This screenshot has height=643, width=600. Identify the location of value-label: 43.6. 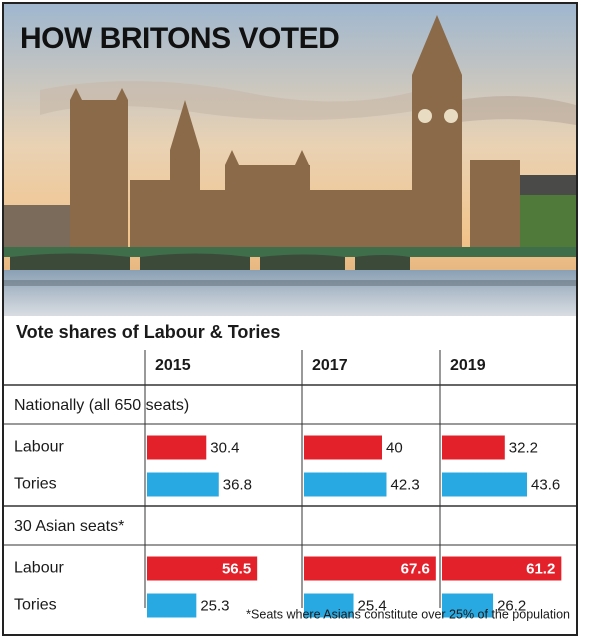
(545, 484).